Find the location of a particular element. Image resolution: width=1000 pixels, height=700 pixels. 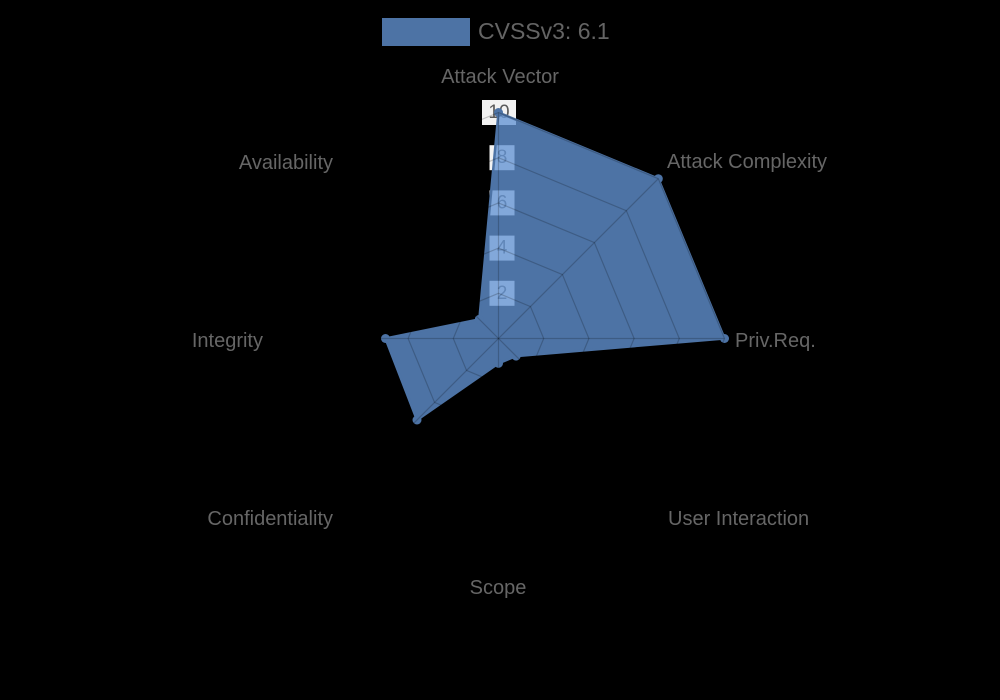

axis-label-attack-complexity: Attack Complexity is located at coordinates (747, 162).